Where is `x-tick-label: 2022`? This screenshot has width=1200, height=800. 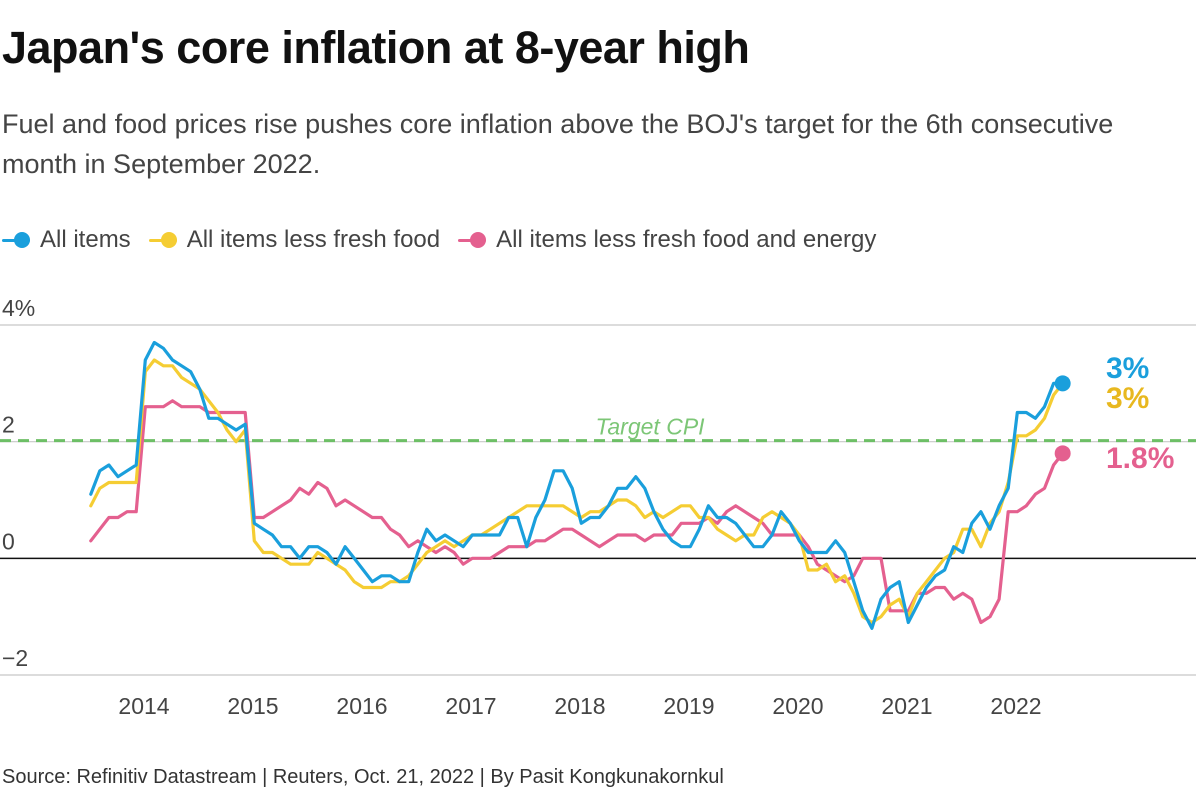 x-tick-label: 2022 is located at coordinates (1015, 706).